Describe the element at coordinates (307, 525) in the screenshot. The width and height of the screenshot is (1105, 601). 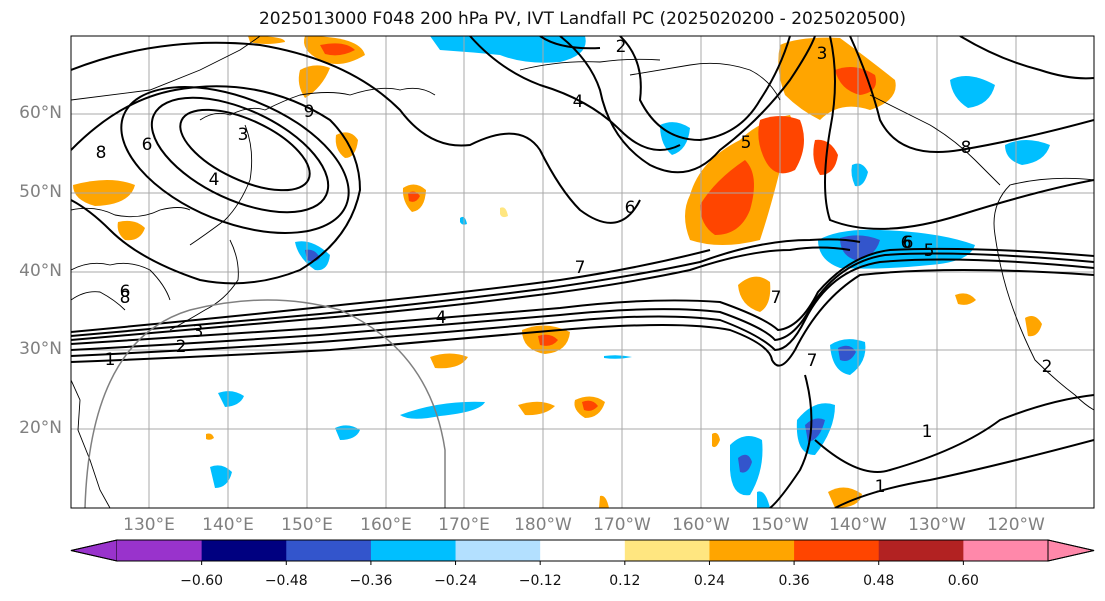
I see `longitude-label: 150°E` at that location.